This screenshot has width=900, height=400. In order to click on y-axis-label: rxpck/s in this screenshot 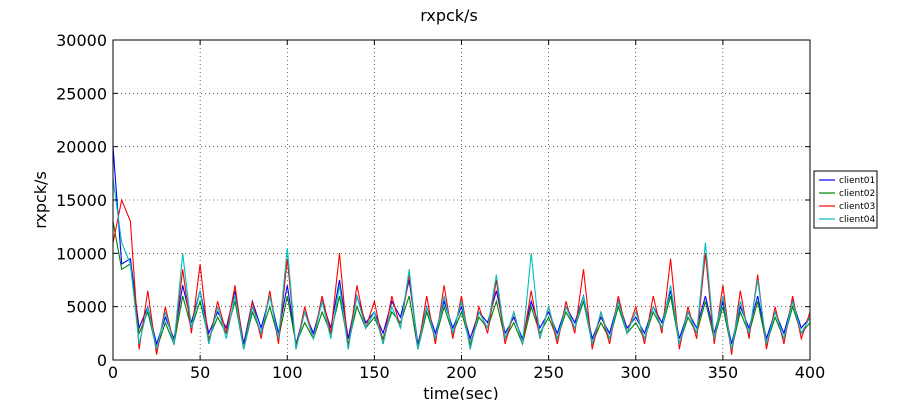, I will do `click(40, 200)`.